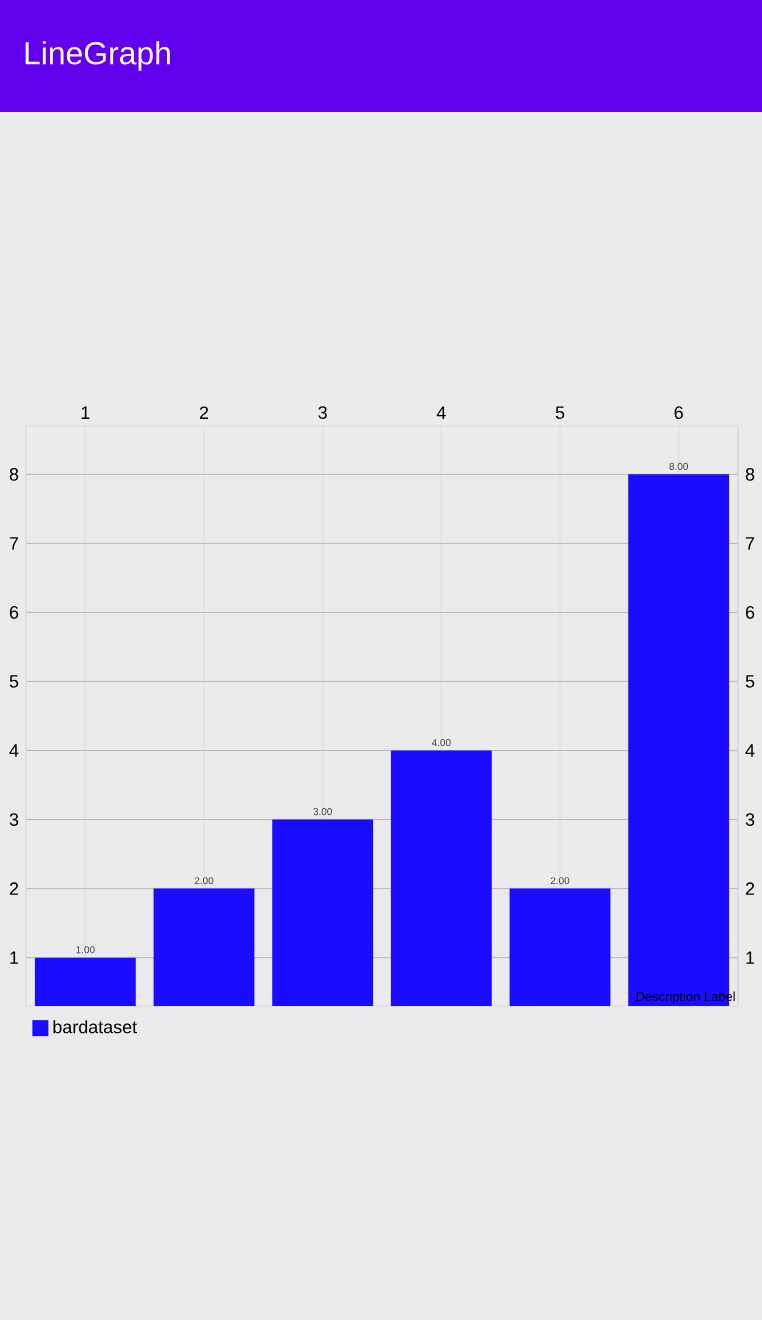  Describe the element at coordinates (750, 750) in the screenshot. I see `y2-tick-label: 4` at that location.